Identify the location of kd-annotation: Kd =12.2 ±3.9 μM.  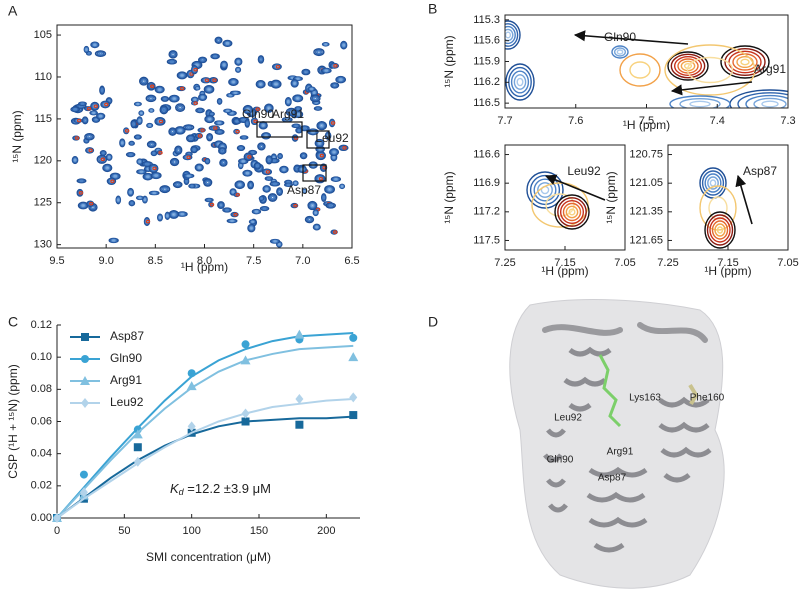
(220, 489).